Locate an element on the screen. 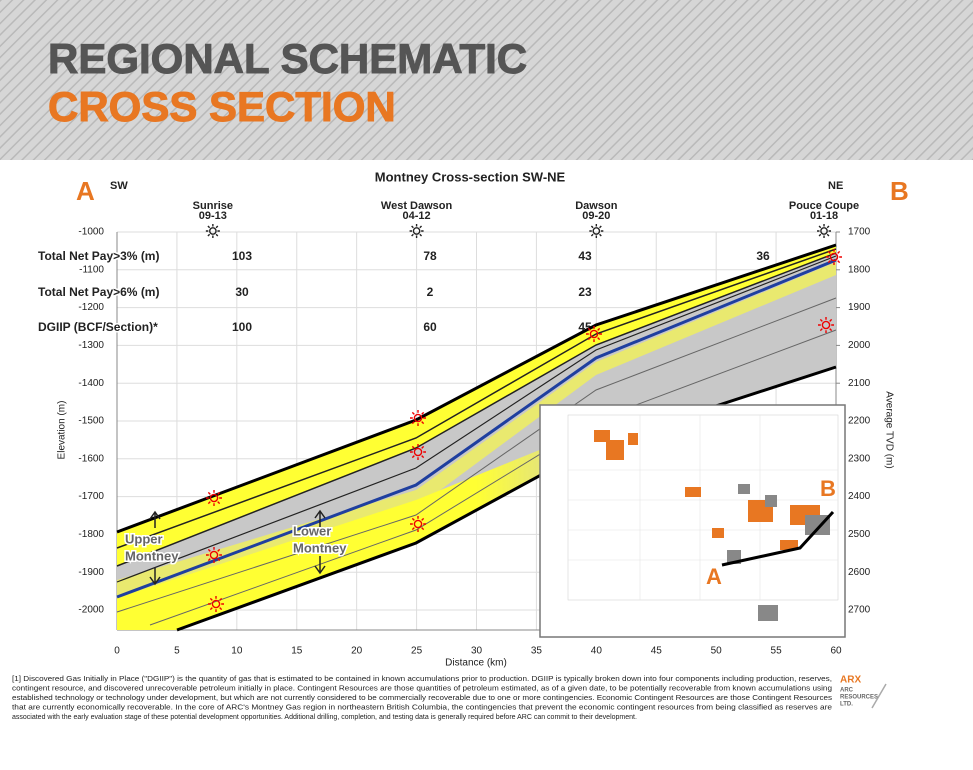  x-tick-label: 50 is located at coordinates (717, 651).